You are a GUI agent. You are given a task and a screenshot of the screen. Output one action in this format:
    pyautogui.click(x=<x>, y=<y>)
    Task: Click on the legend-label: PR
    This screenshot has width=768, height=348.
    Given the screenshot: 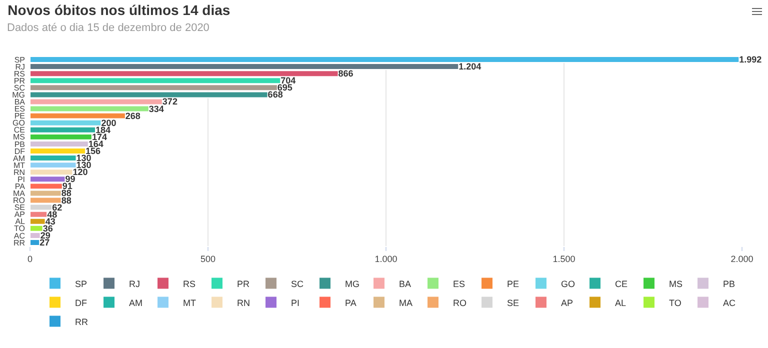 What is the action you would take?
    pyautogui.click(x=243, y=283)
    